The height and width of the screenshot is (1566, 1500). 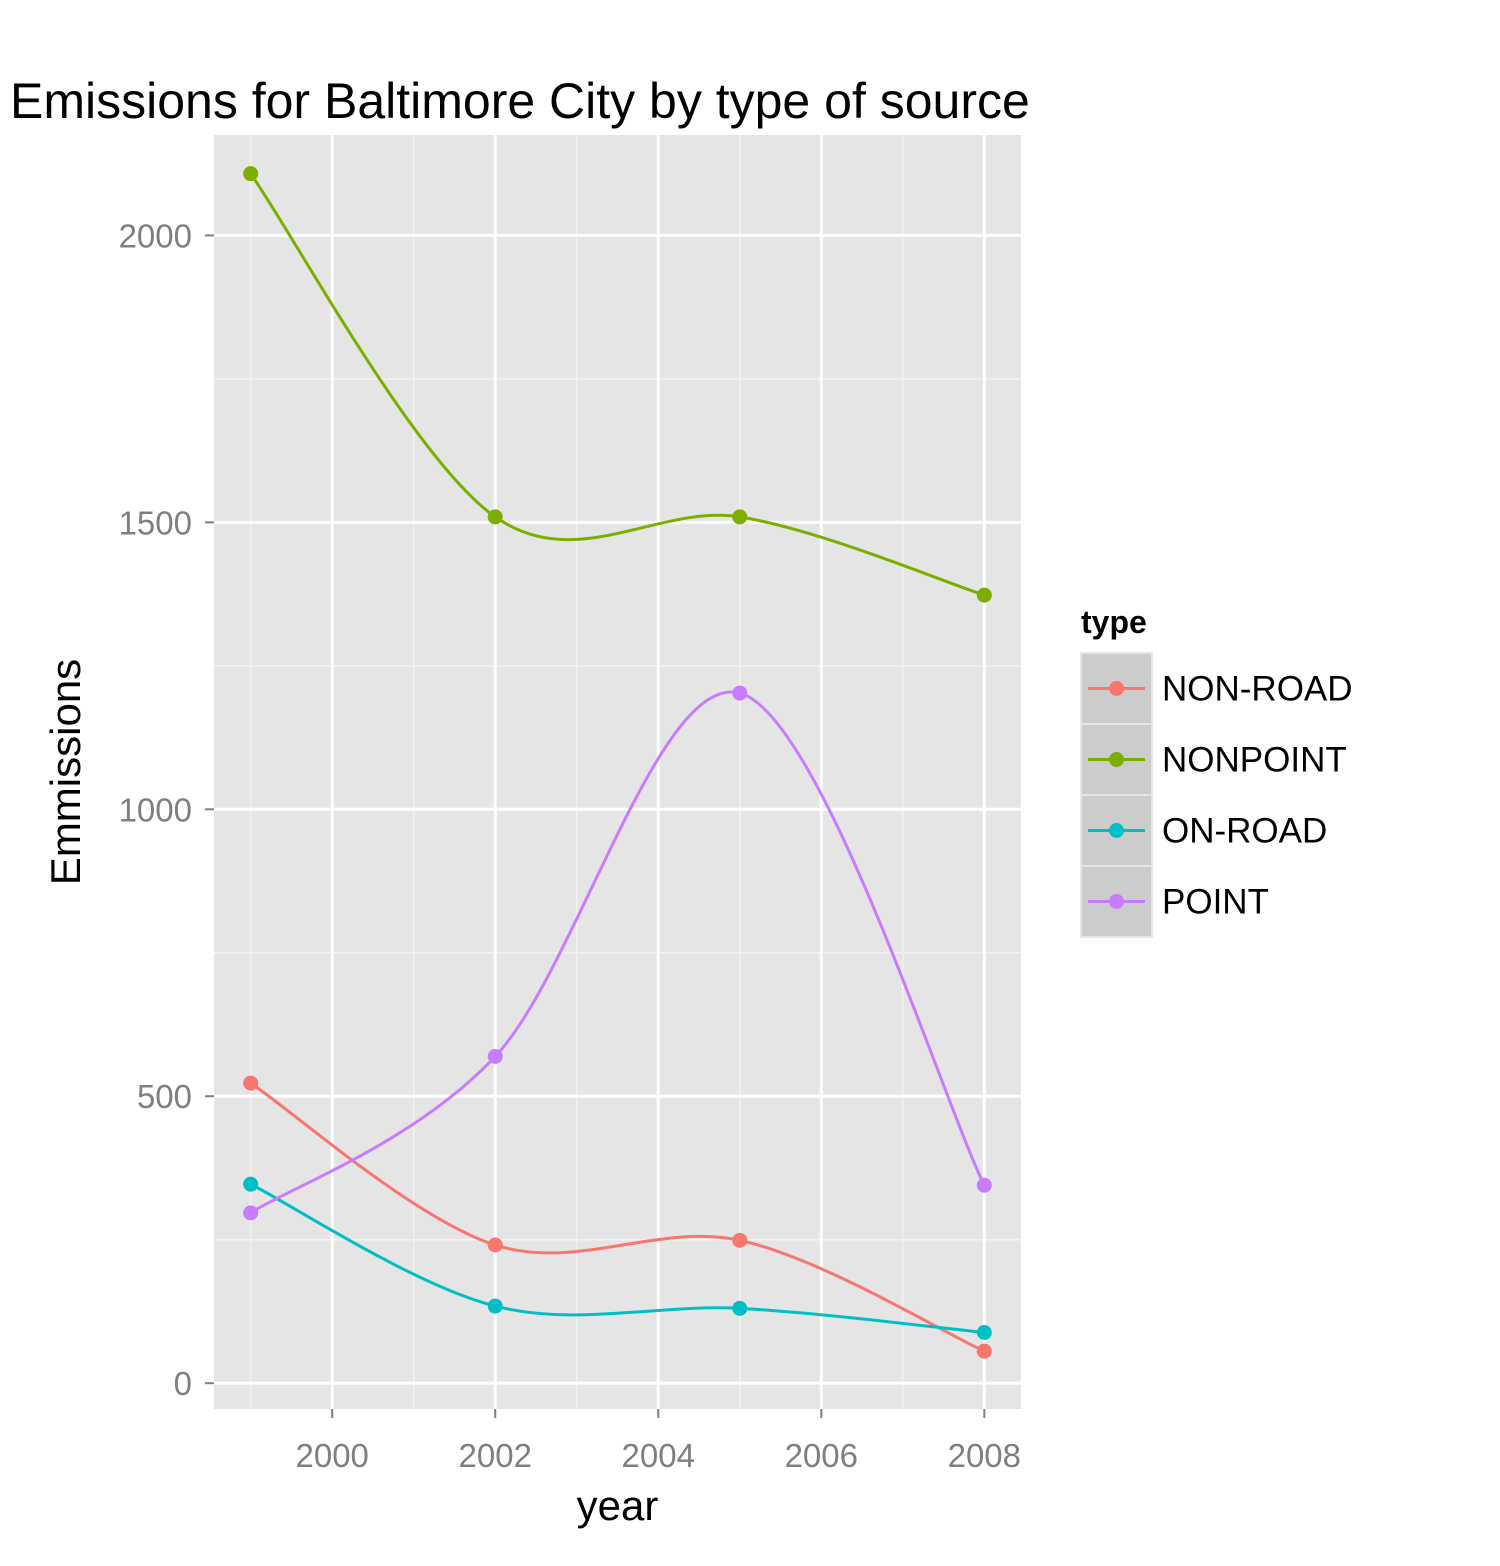 What do you see at coordinates (495, 1455) in the screenshot?
I see `x-tick-label: 2002` at bounding box center [495, 1455].